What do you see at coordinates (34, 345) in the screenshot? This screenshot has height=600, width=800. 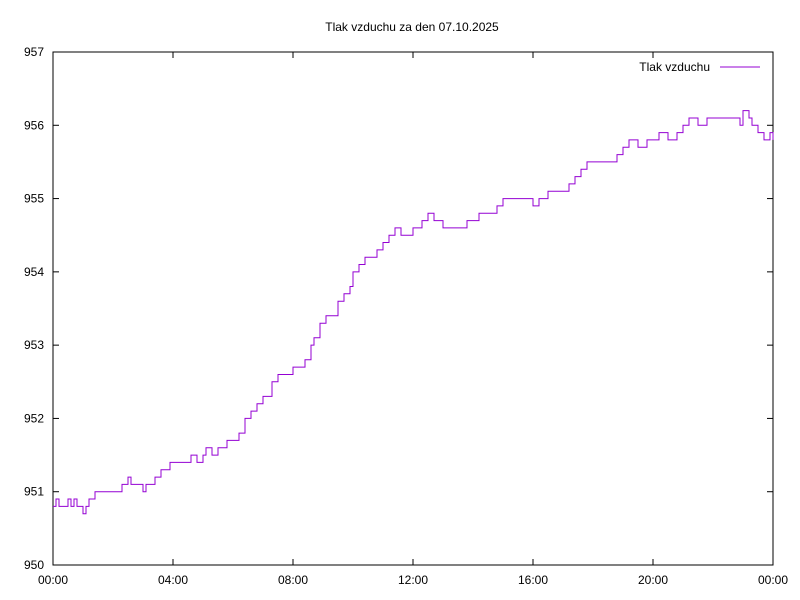 I see `y-tick-label: 953` at bounding box center [34, 345].